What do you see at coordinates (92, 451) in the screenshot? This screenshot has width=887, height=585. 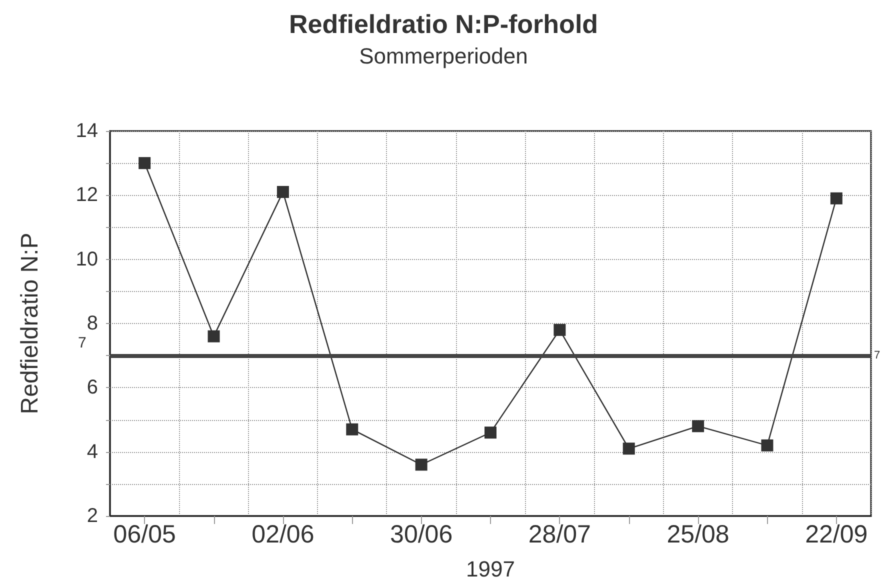 I see `y-tick-label: 4` at bounding box center [92, 451].